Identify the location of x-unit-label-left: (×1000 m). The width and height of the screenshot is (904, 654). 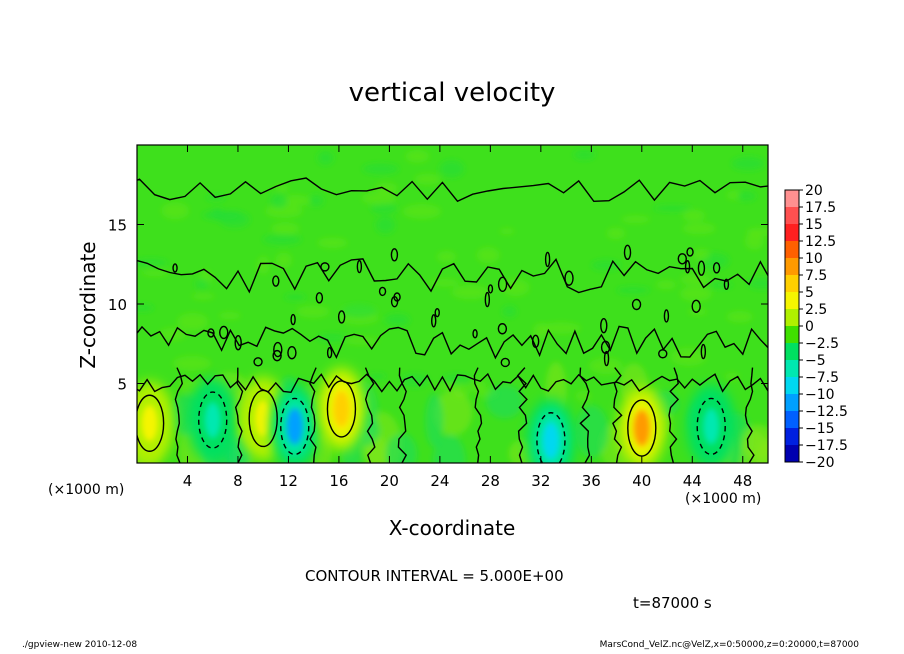
(86, 490).